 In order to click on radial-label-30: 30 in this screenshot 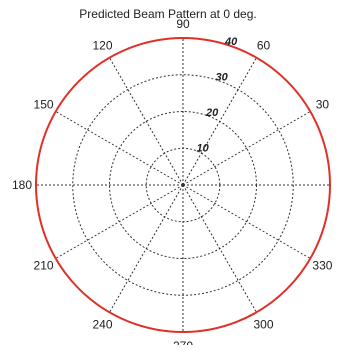, I will do `click(222, 78)`.